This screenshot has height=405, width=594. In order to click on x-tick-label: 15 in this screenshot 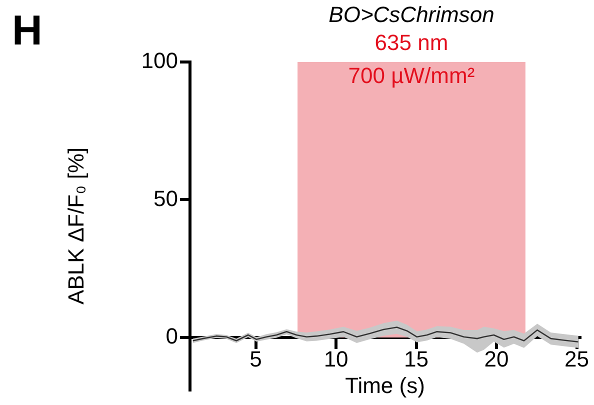, I will do `click(416, 359)`.